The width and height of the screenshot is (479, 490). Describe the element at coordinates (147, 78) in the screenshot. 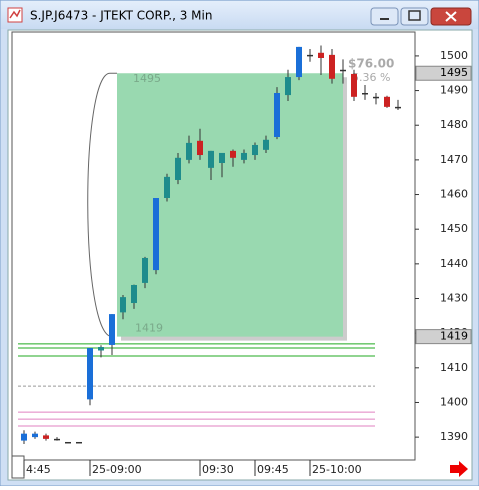

I see `box-high-label: 1495` at that location.